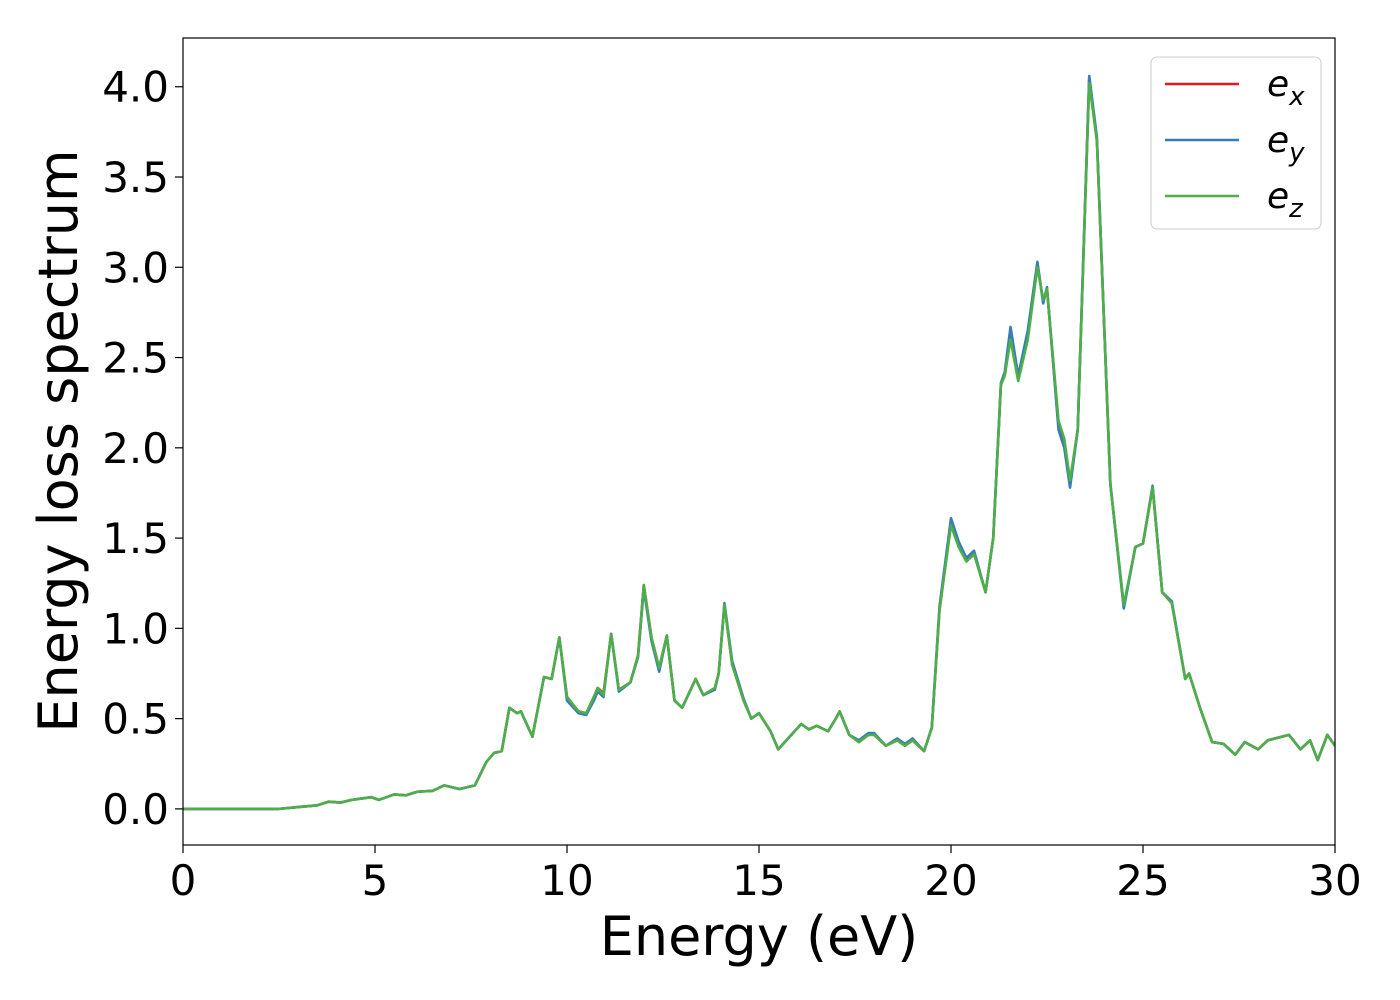 The image size is (1400, 1000). What do you see at coordinates (135, 87) in the screenshot?
I see `y-tick-label: 4.0` at bounding box center [135, 87].